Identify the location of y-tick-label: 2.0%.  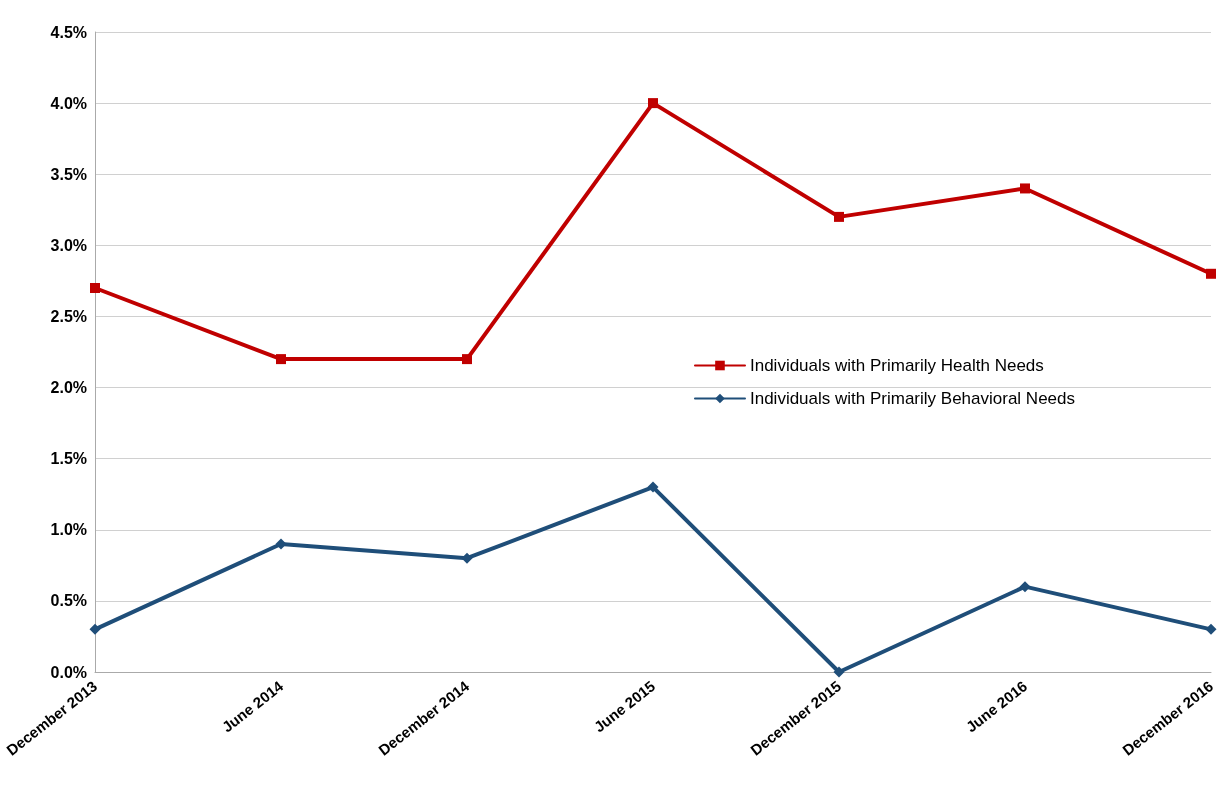
(68, 388).